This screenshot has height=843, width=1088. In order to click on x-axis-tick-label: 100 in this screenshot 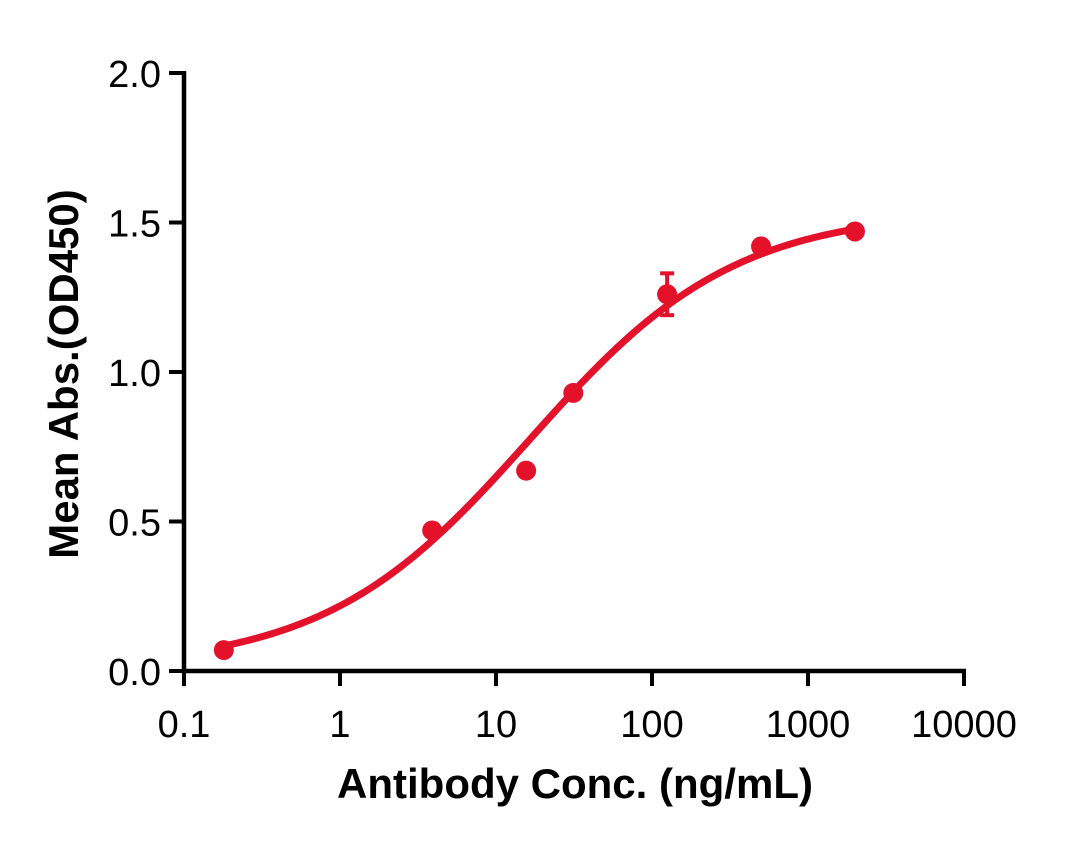, I will do `click(651, 725)`.